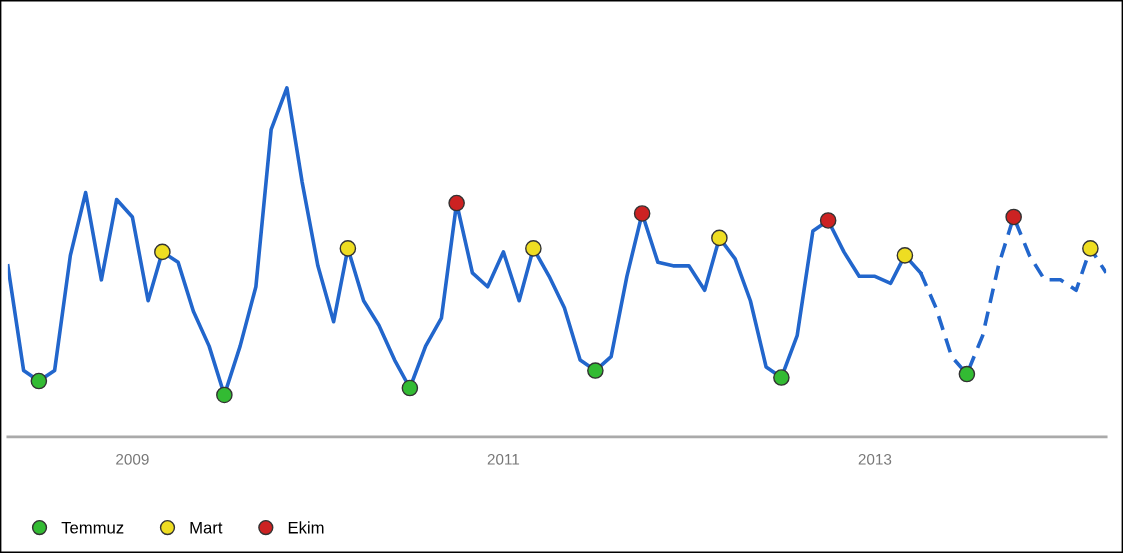  What do you see at coordinates (206, 527) in the screenshot?
I see `legend-label: Mart` at bounding box center [206, 527].